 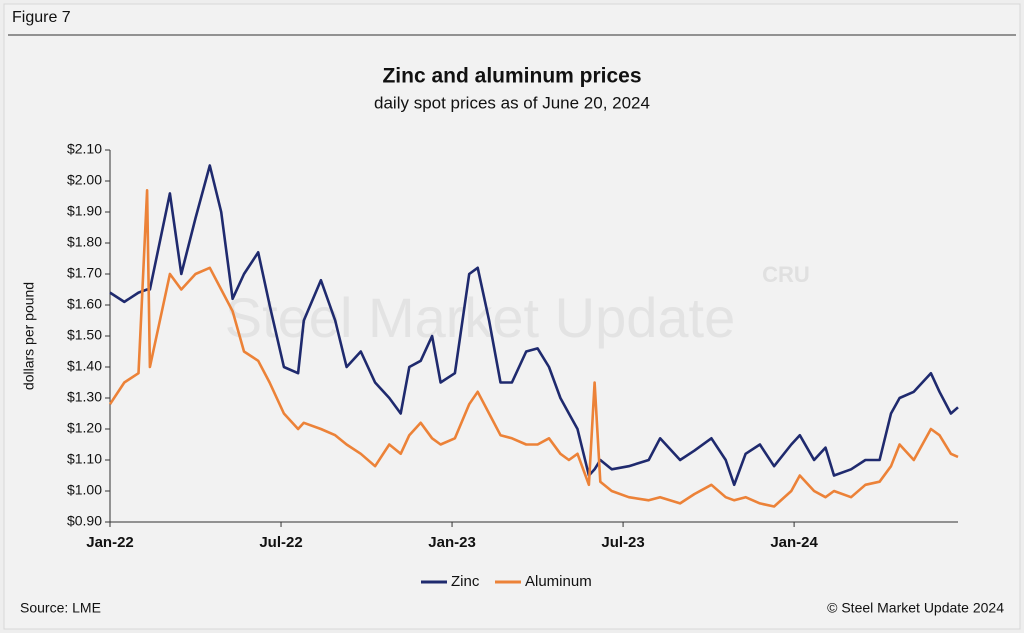 I want to click on copyright-note: © Steel Market Update 2024, so click(x=915, y=608).